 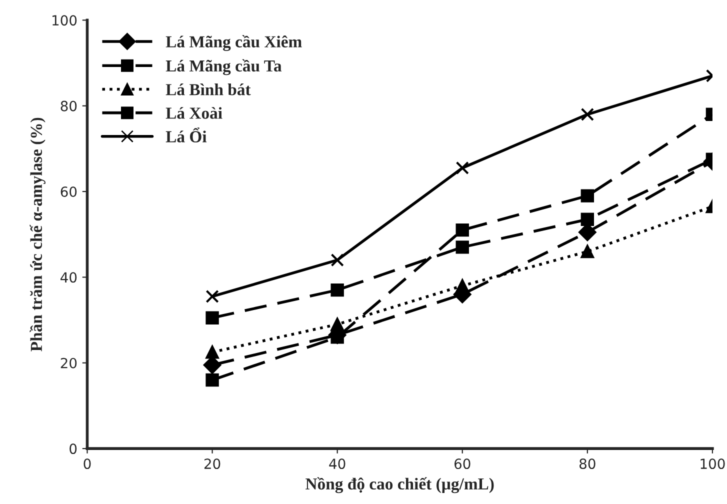 What do you see at coordinates (588, 464) in the screenshot?
I see `x-tick-label: 80` at bounding box center [588, 464].